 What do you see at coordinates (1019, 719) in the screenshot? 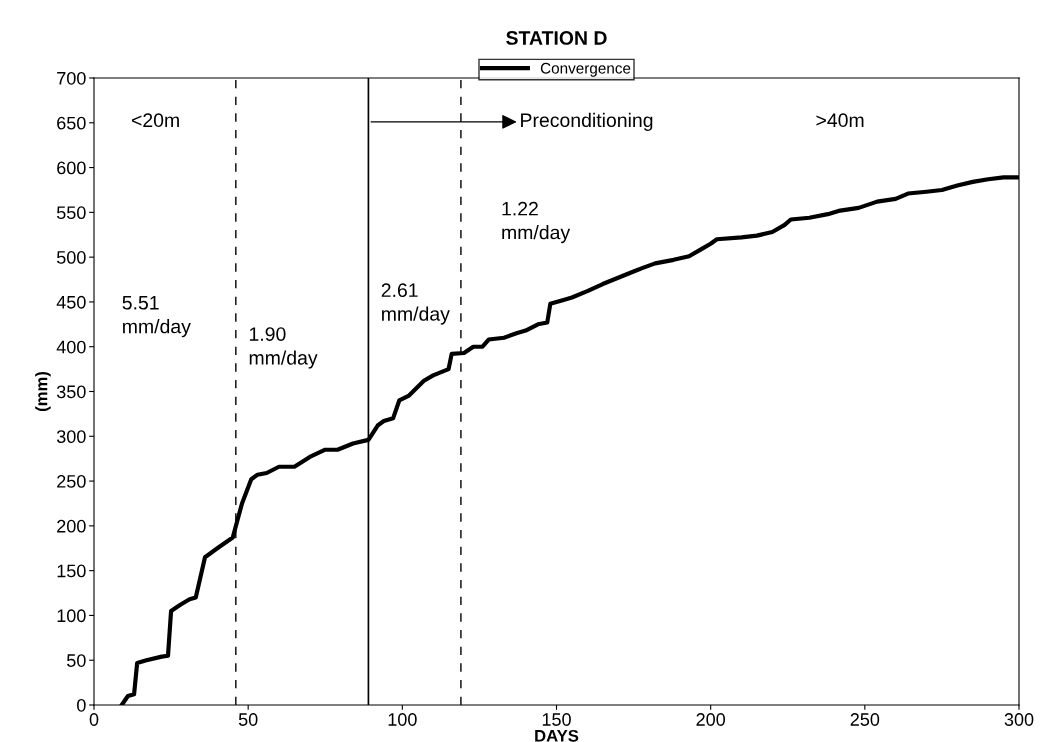
I see `x-tick-label: 300` at bounding box center [1019, 719].